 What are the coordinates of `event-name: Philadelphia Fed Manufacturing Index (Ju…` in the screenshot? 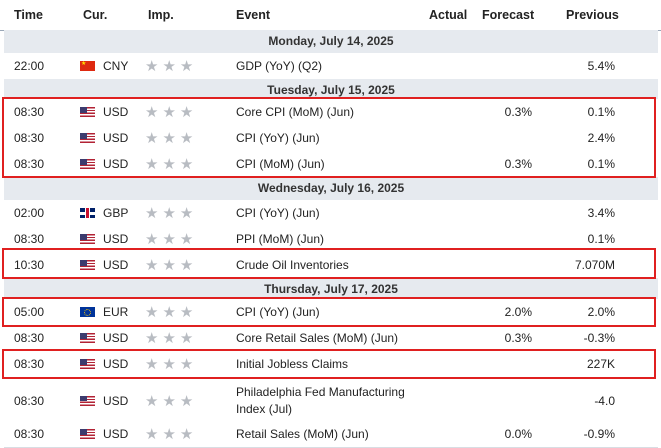 It's located at (320, 400).